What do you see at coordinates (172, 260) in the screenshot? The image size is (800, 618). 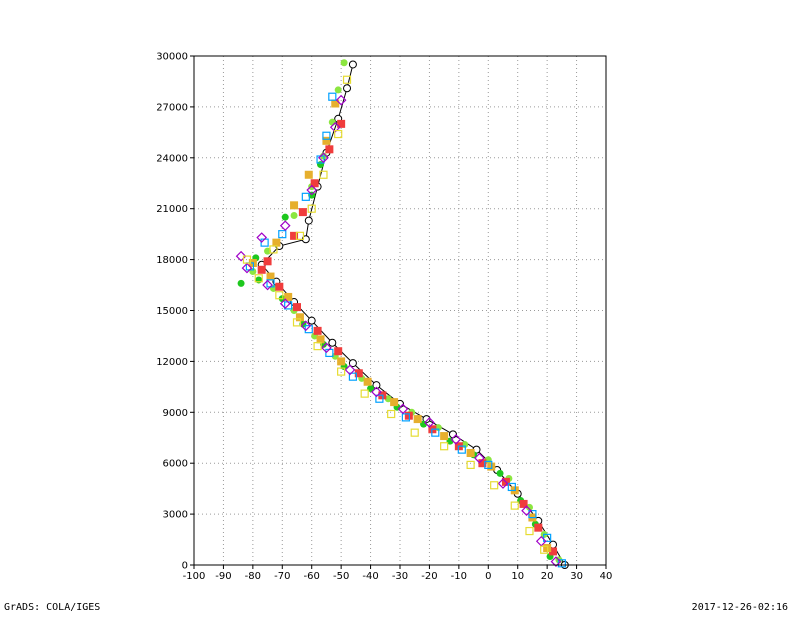 I see `y-tick-label: 18000` at bounding box center [172, 260].